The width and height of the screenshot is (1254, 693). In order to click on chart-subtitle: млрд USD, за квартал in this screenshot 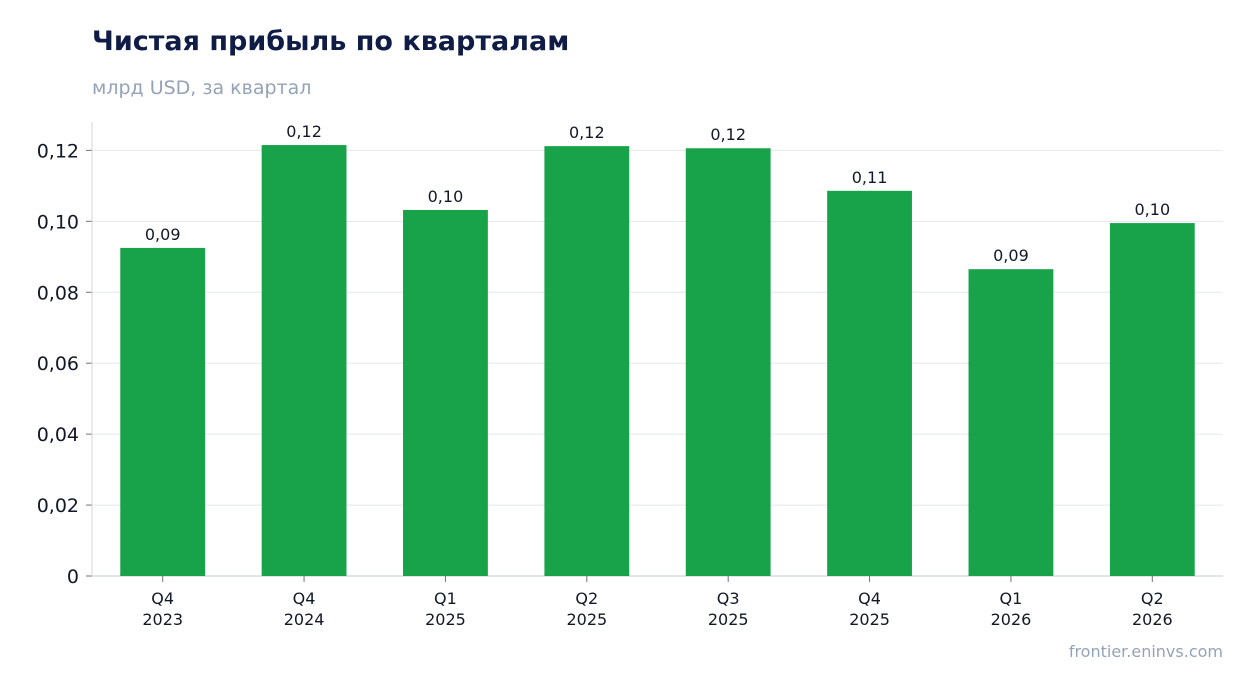, I will do `click(202, 88)`.